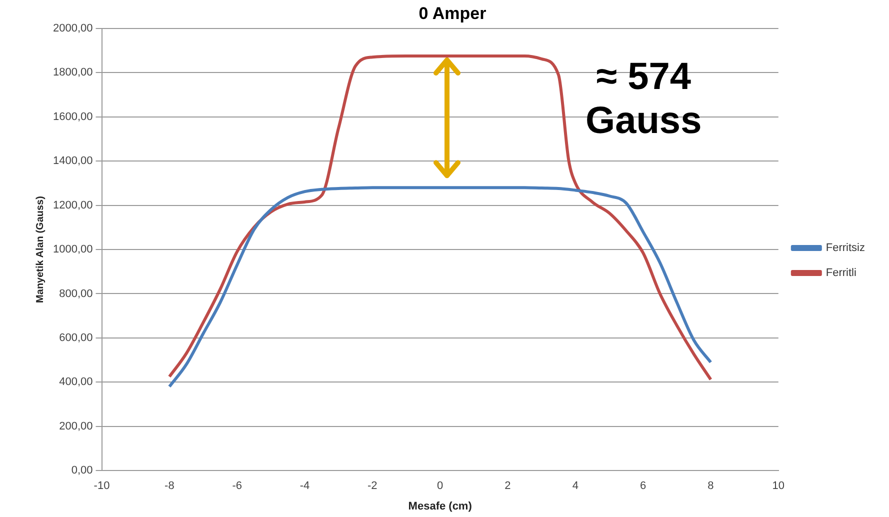 The height and width of the screenshot is (517, 889). I want to click on x-tick-label: 4, so click(575, 486).